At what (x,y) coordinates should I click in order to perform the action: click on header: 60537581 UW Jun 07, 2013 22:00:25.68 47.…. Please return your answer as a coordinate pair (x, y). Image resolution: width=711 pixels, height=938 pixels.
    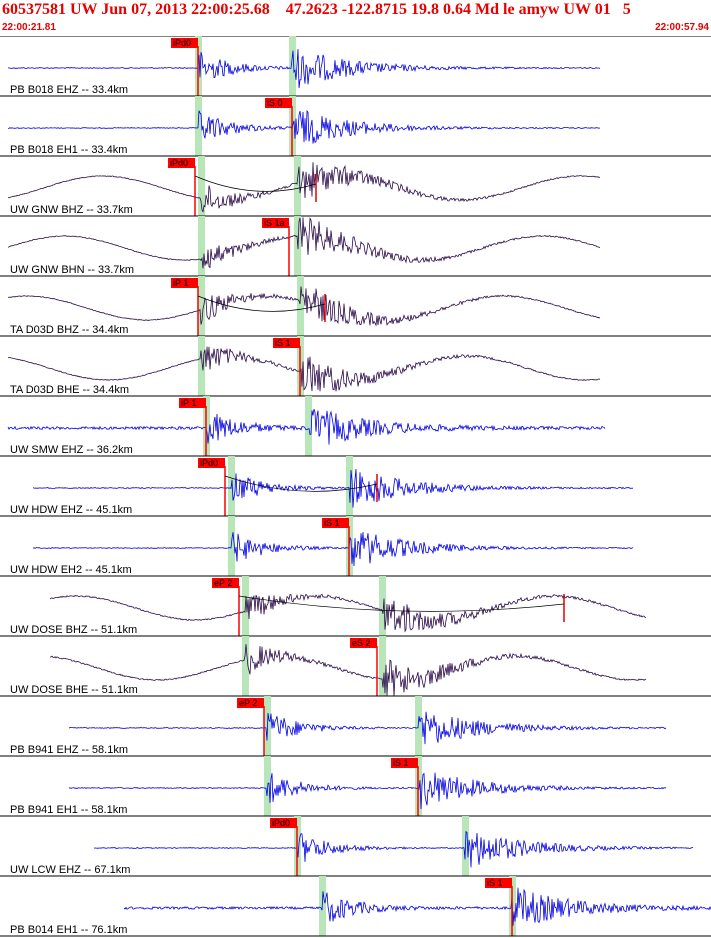
    Looking at the image, I should click on (355, 18).